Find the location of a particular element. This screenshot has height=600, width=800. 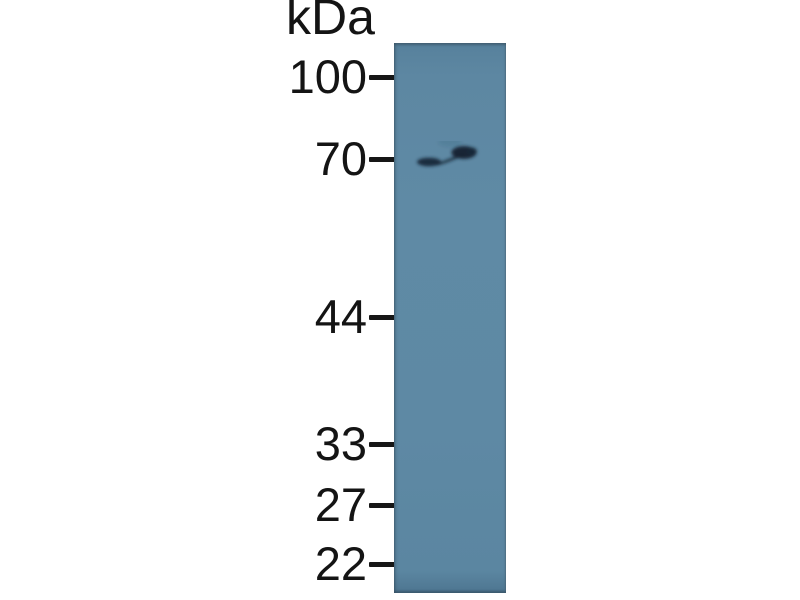

marker-label: 22 is located at coordinates (340, 563).